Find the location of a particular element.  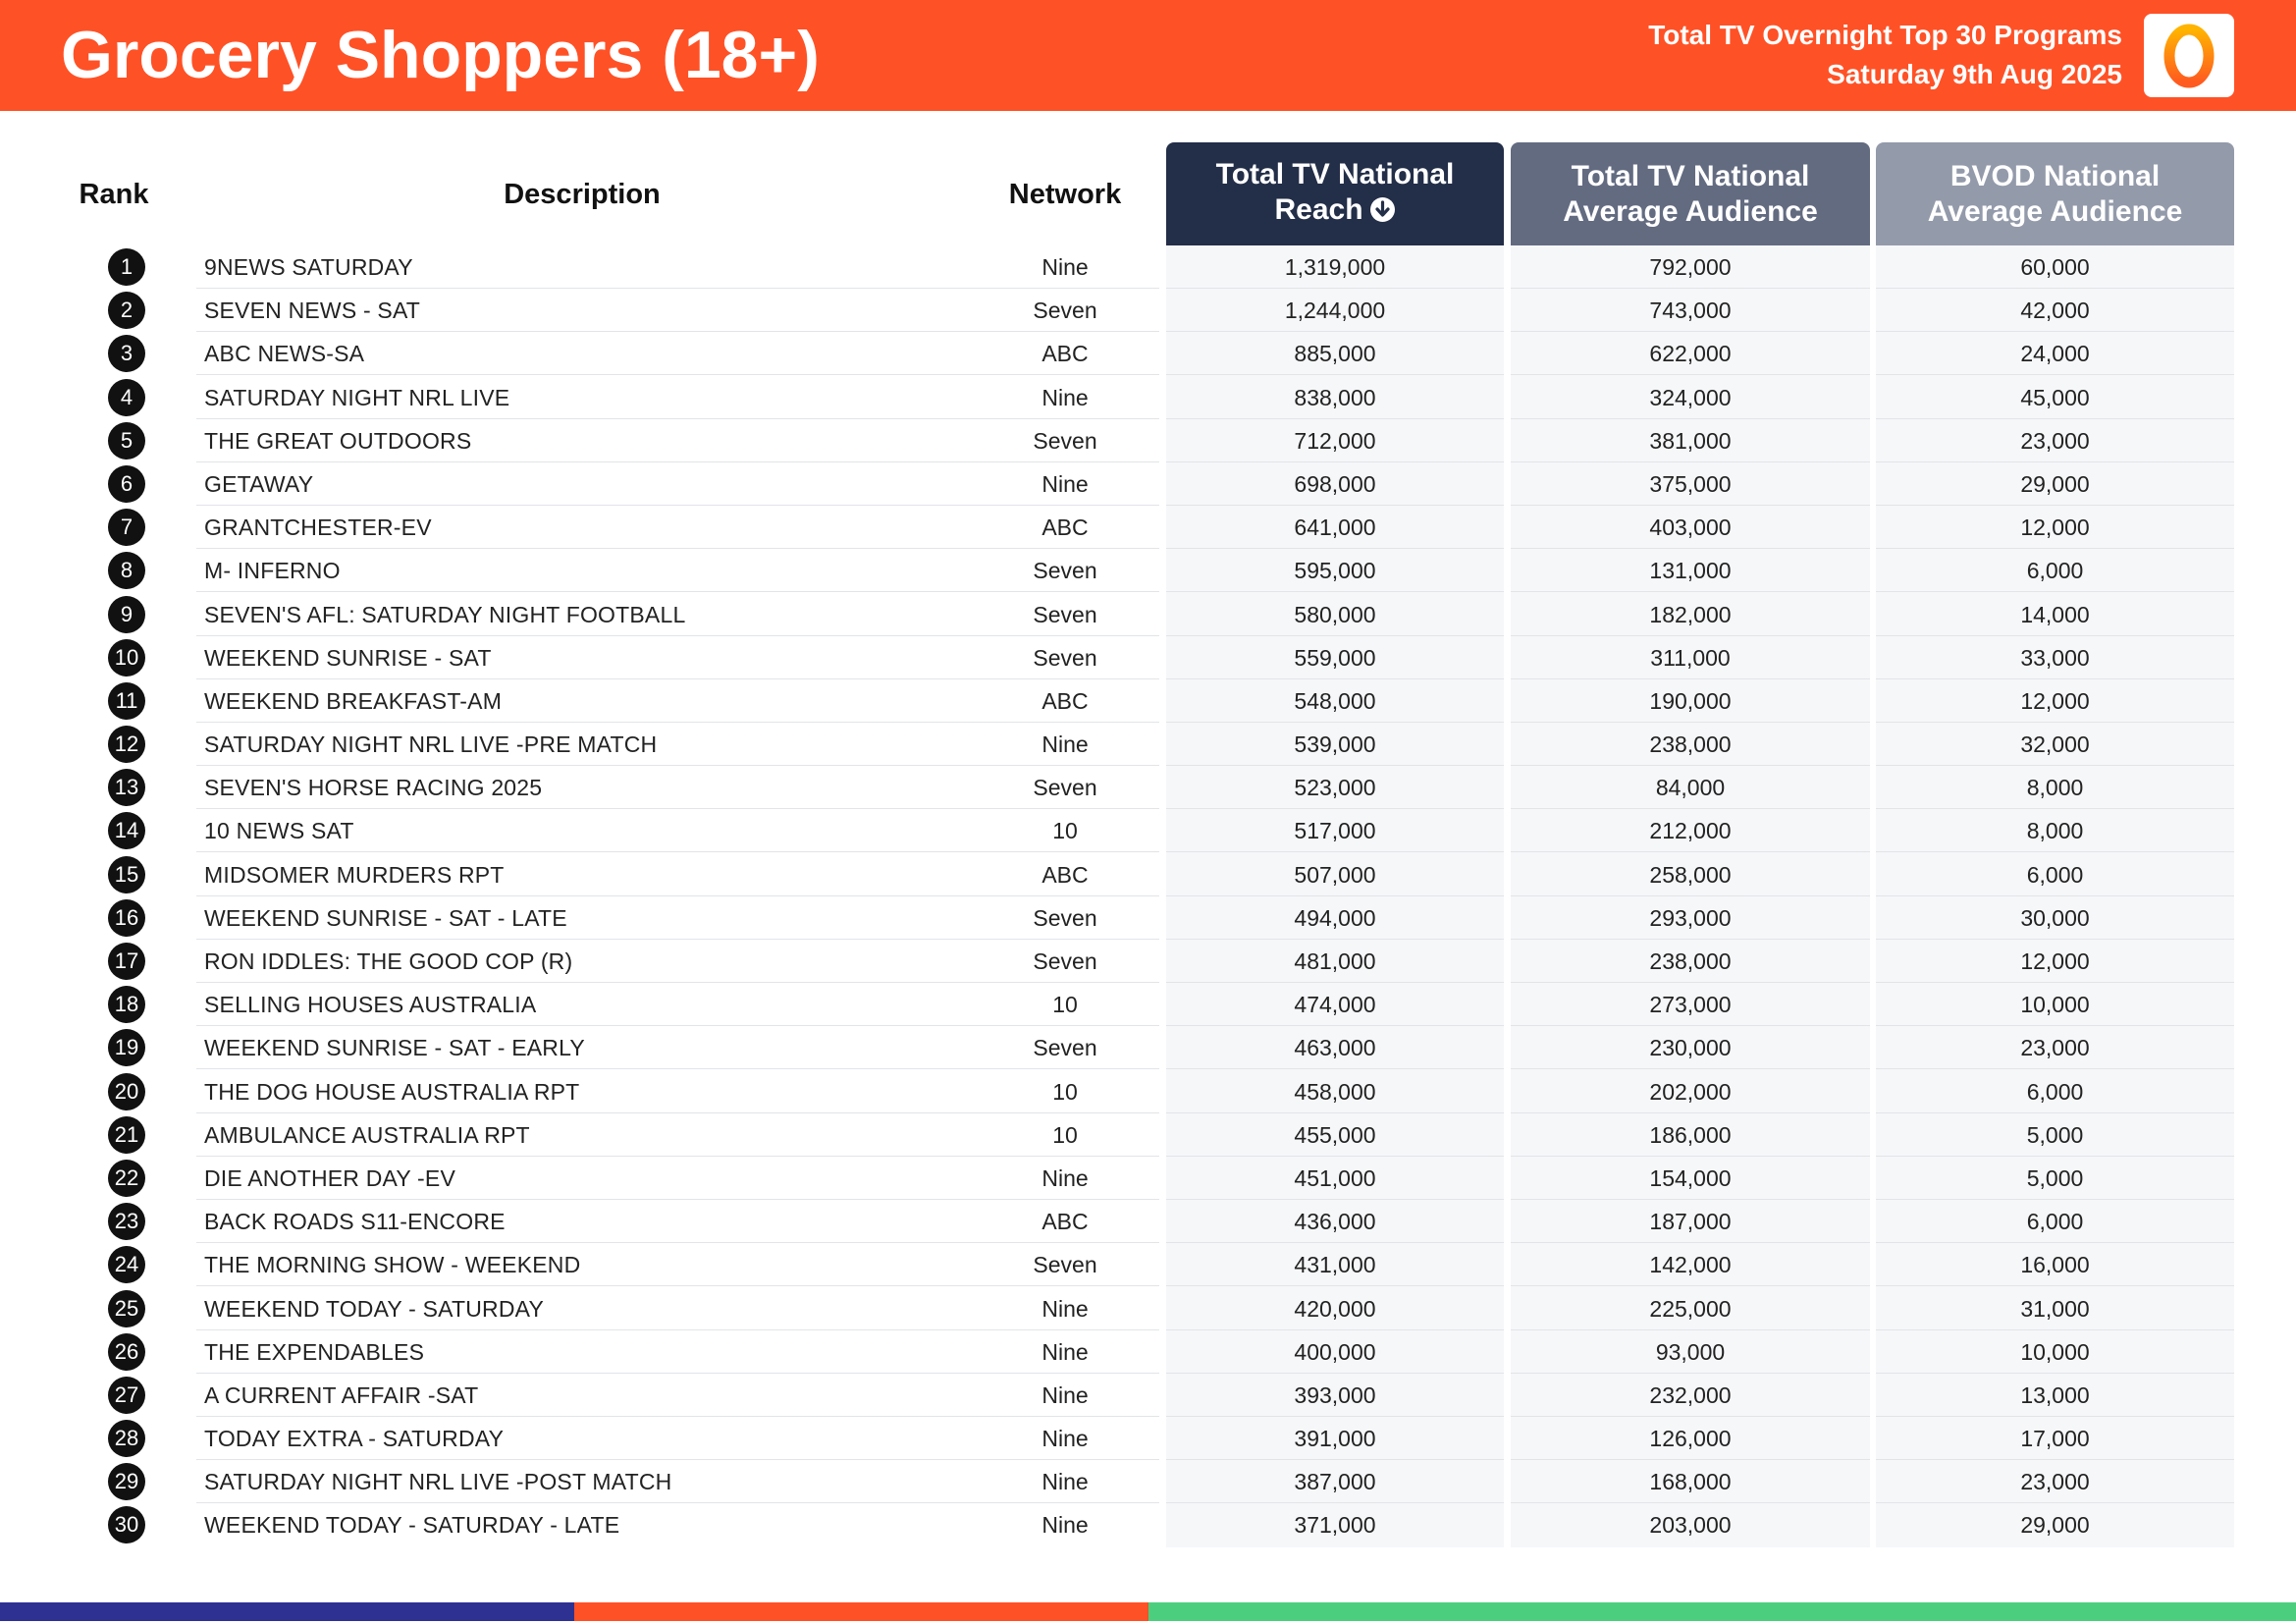

reach-header-line2: Reach is located at coordinates (1319, 209).